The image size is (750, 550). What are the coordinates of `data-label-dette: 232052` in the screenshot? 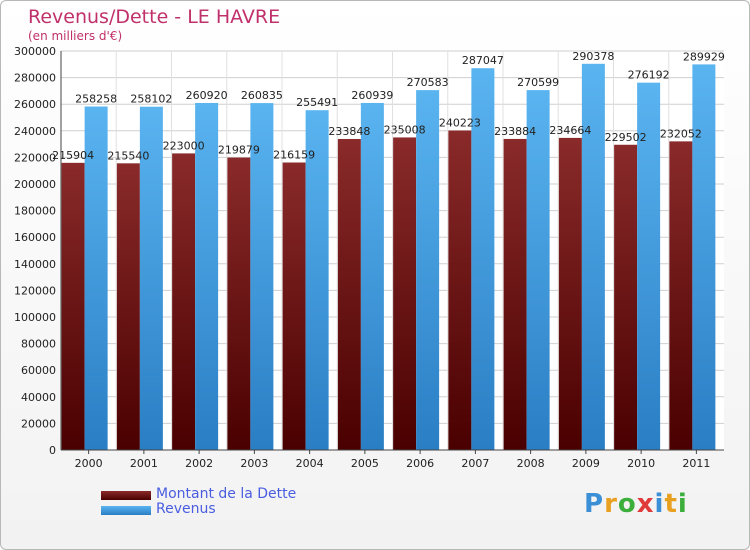 It's located at (681, 133).